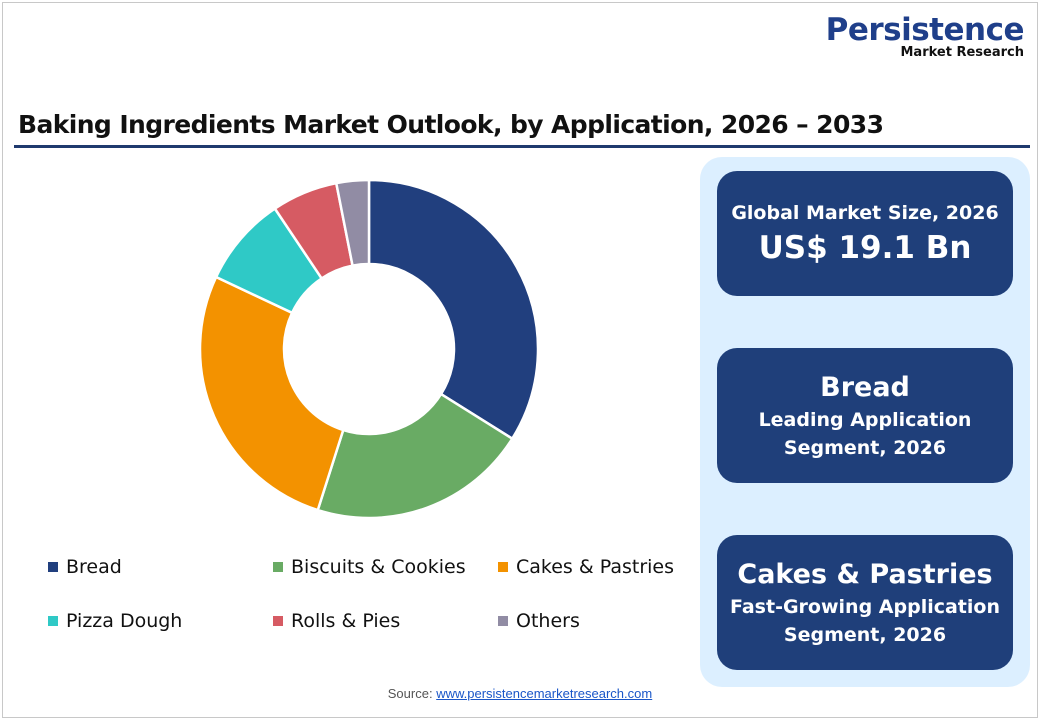 Image resolution: width=1040 pixels, height=720 pixels. I want to click on legend-item: Pizza Dough, so click(115, 621).